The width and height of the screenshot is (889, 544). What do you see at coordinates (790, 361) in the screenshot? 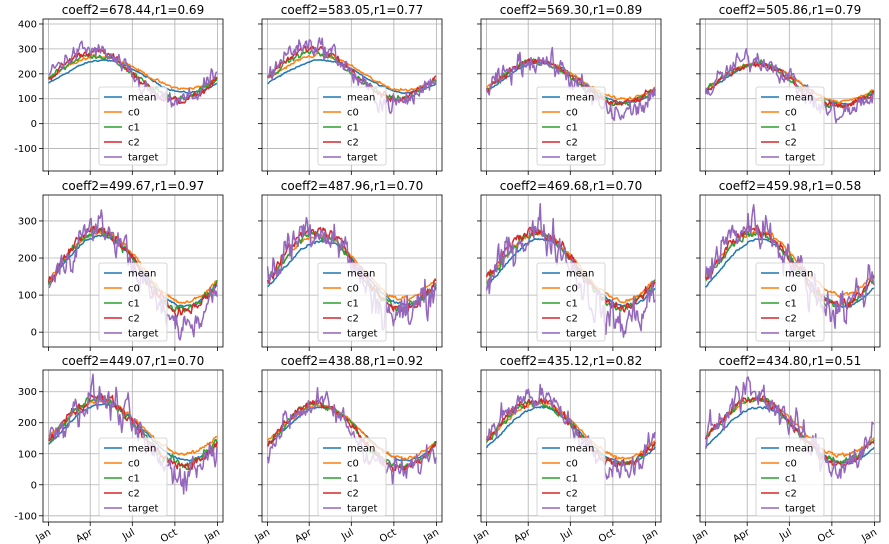
I see `subplot-title: coeff2=434.80,r1=0.51` at bounding box center [790, 361].